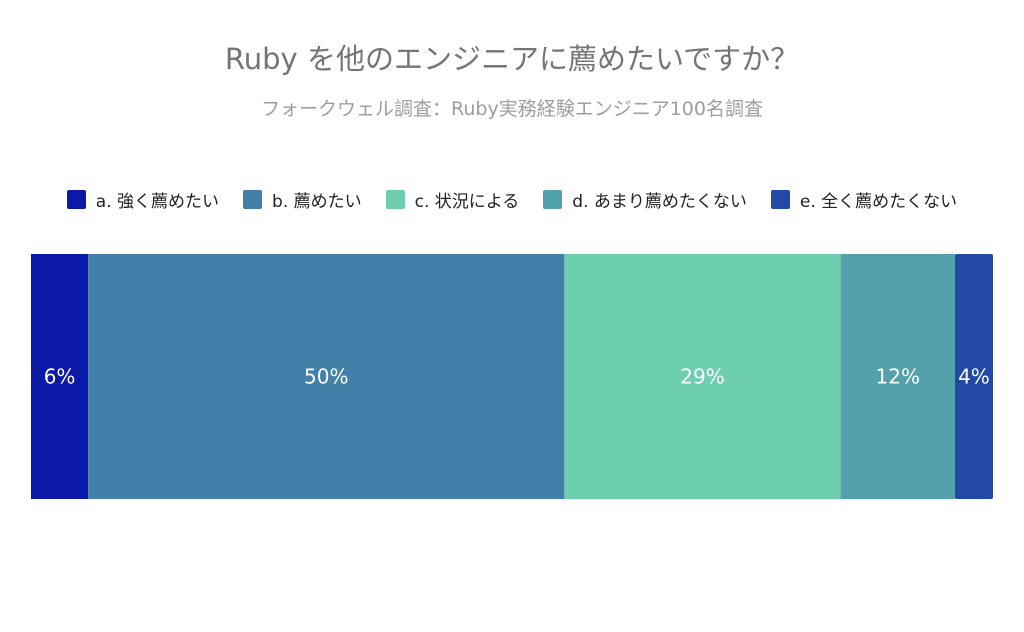 This screenshot has width=1024, height=632. What do you see at coordinates (659, 201) in the screenshot?
I see `legend-label: d. あまり薦めたくない` at bounding box center [659, 201].